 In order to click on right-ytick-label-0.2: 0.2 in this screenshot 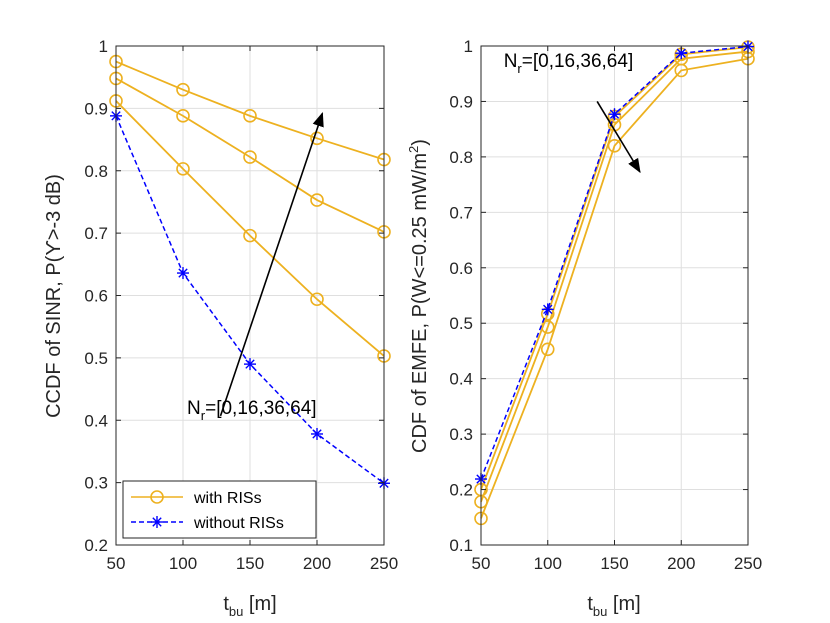, I will do `click(461, 490)`.